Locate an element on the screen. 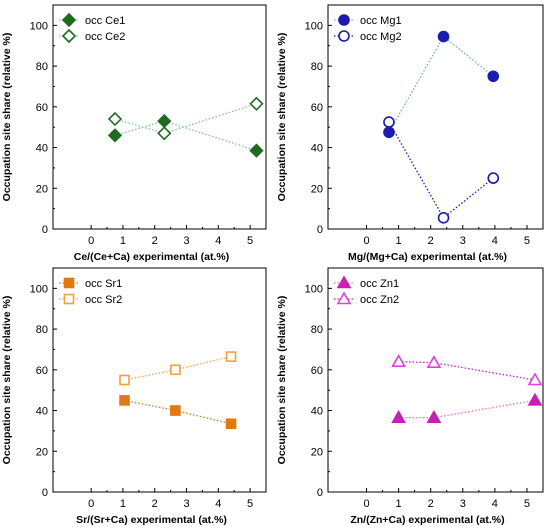 This screenshot has width=550, height=531. x-axis-title: Mg/(Mg+Ca) experimental (at.%) is located at coordinates (427, 257).